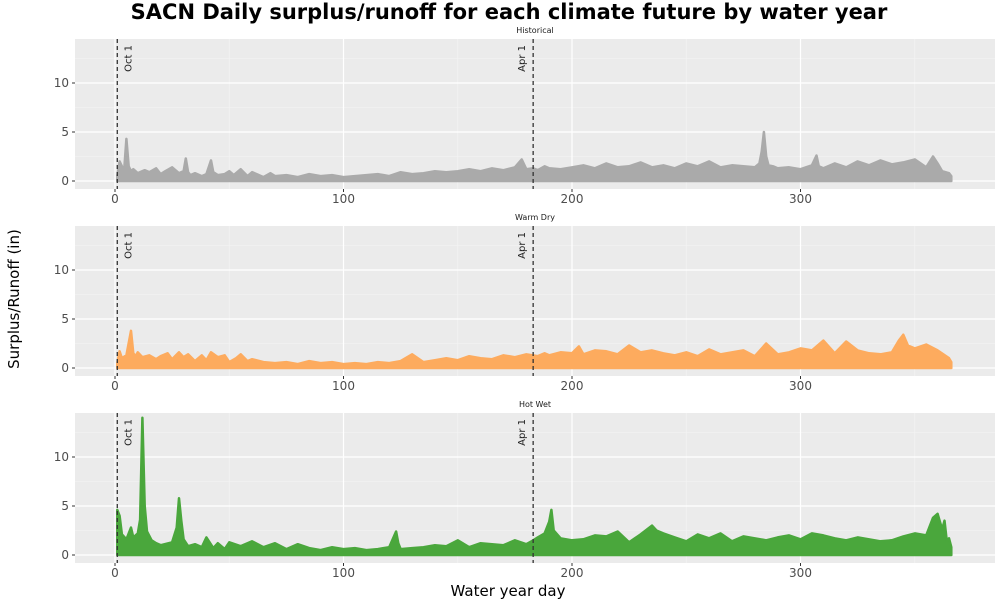 The height and width of the screenshot is (600, 1000). I want to click on x-axis-title: Water year day, so click(508, 591).